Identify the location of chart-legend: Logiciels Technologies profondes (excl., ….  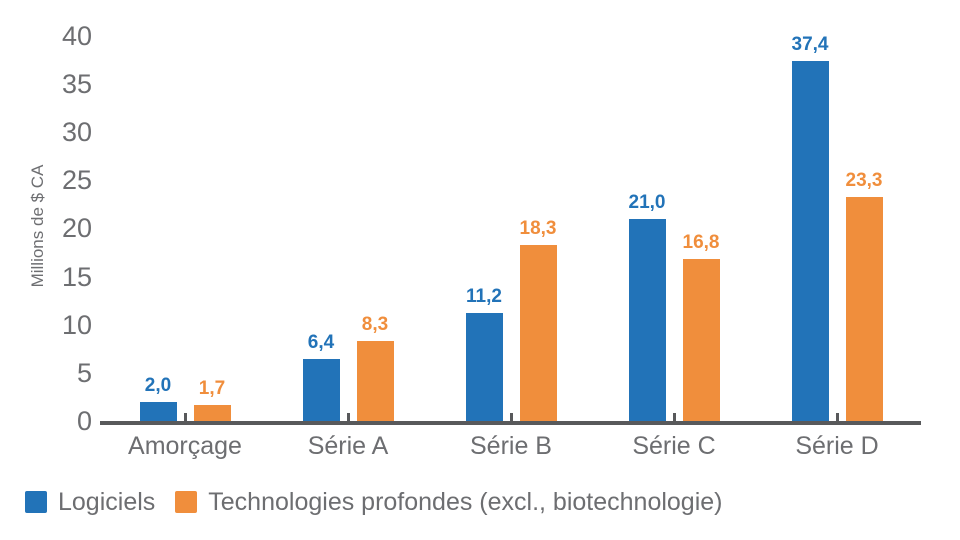
(374, 502).